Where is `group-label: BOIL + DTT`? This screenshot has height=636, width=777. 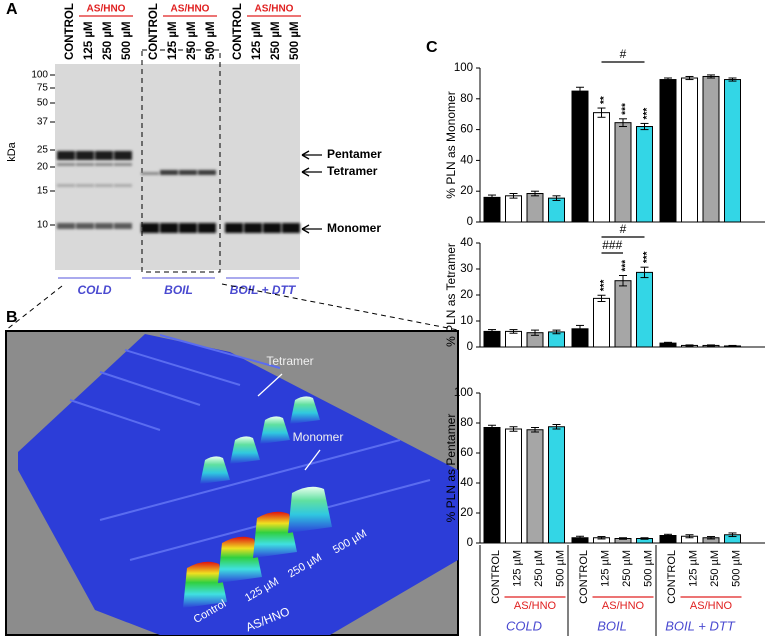 group-label: BOIL + DTT is located at coordinates (263, 290).